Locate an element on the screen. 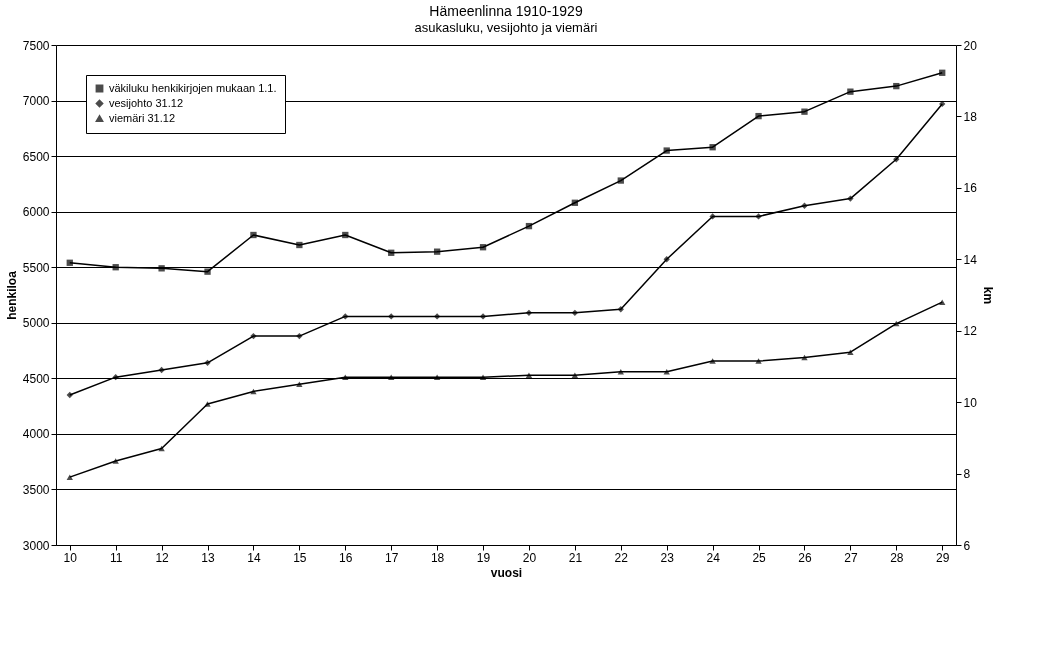 The image size is (1064, 661). y2-tick-label: 6 is located at coordinates (967, 545).